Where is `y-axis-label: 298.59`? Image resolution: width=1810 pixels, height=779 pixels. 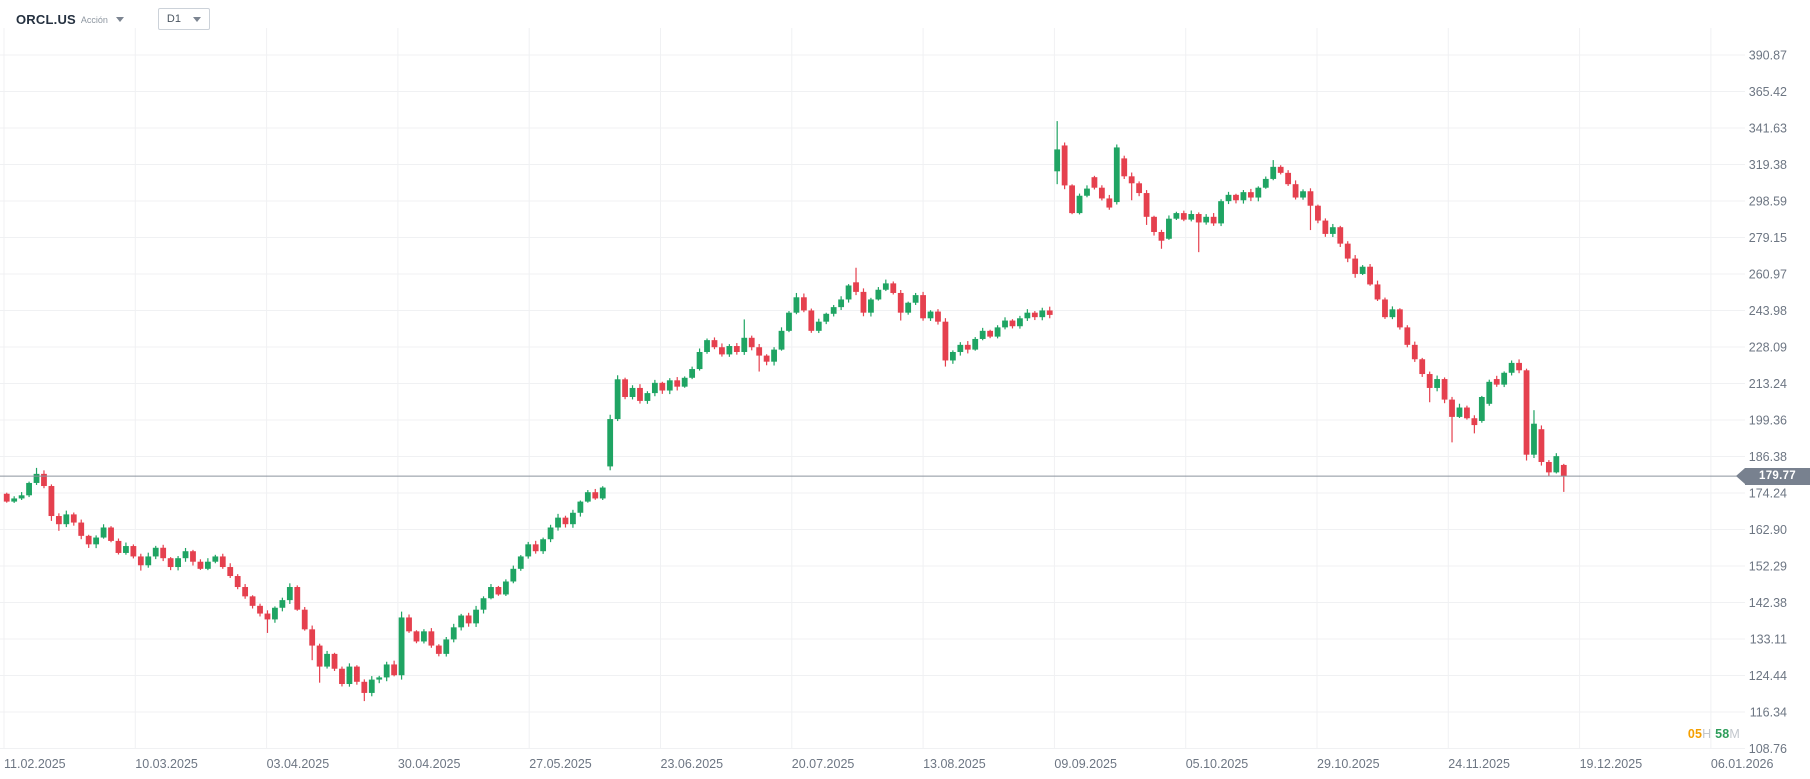 y-axis-label: 298.59 is located at coordinates (1768, 202).